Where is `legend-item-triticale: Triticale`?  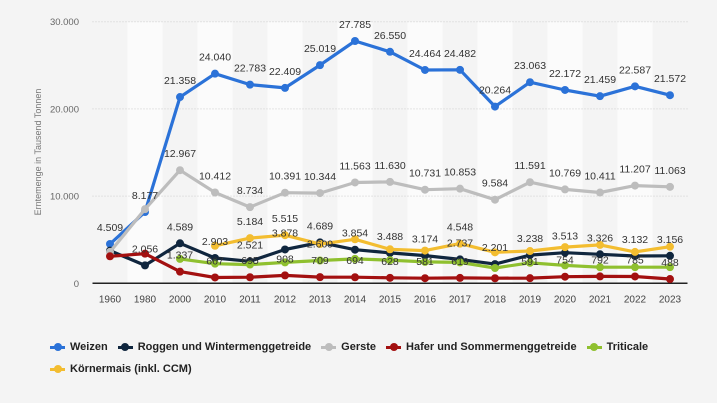 legend-item-triticale: Triticale is located at coordinates (617, 347).